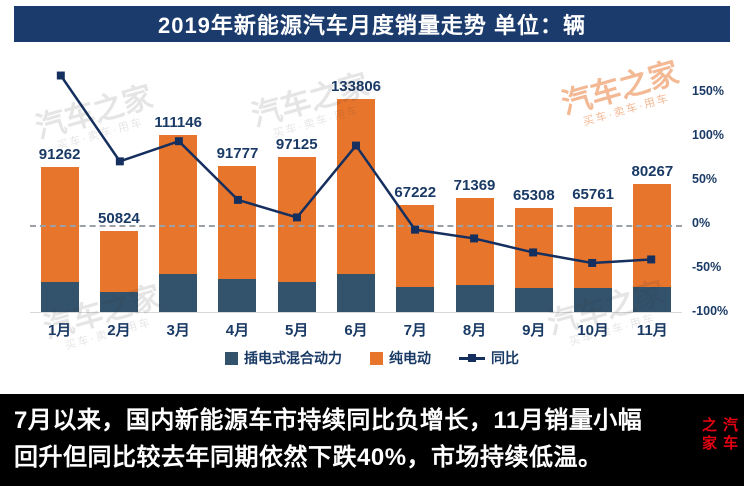  Describe the element at coordinates (472, 358) in the screenshot. I see `legend-swatch-yoy` at that location.